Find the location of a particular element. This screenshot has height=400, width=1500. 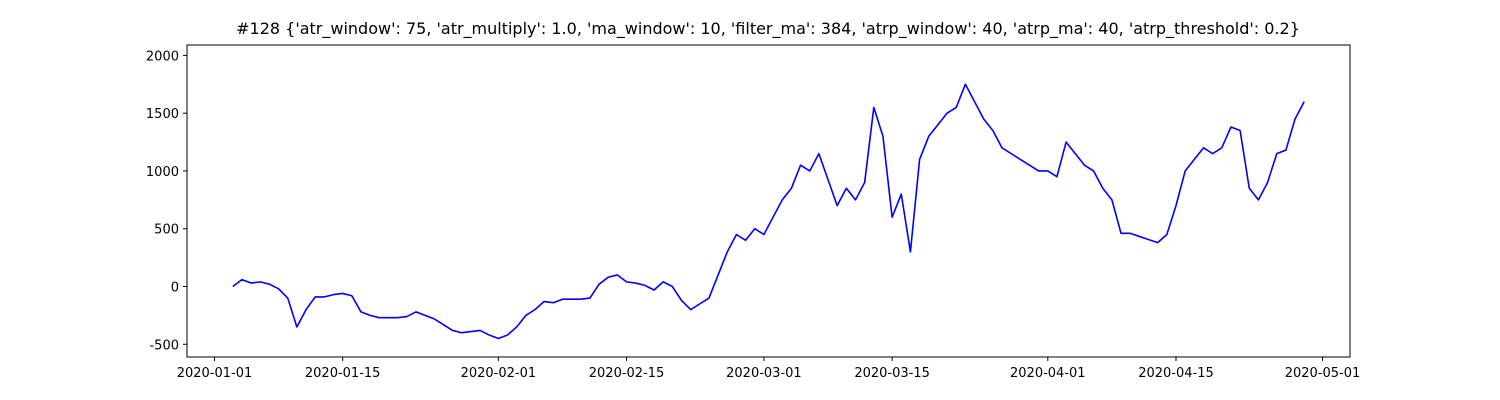

y-tick-label: 500 is located at coordinates (166, 230).